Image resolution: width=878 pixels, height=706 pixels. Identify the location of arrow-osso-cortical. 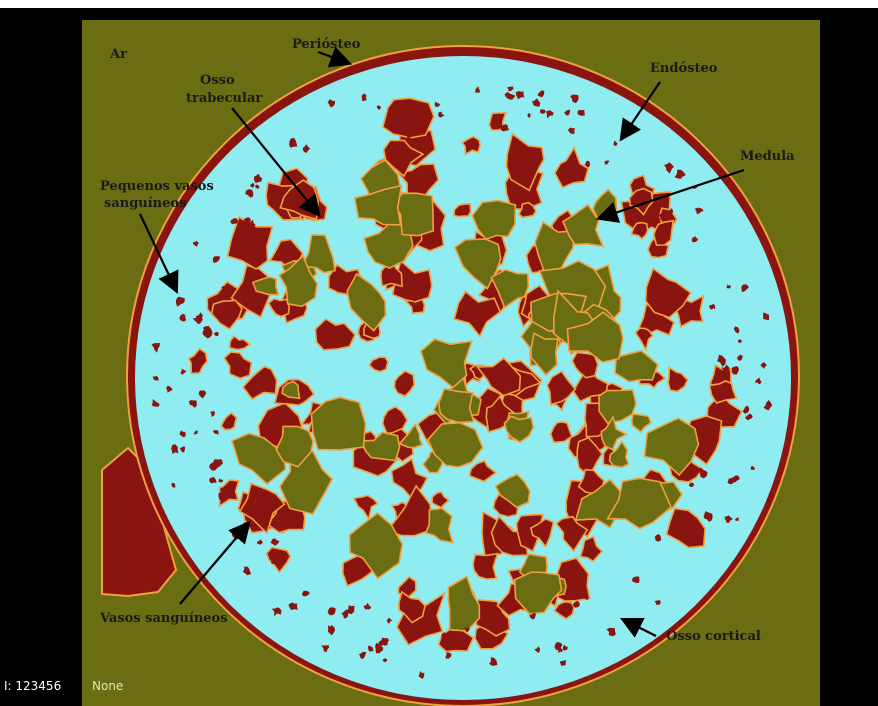
(638, 628).